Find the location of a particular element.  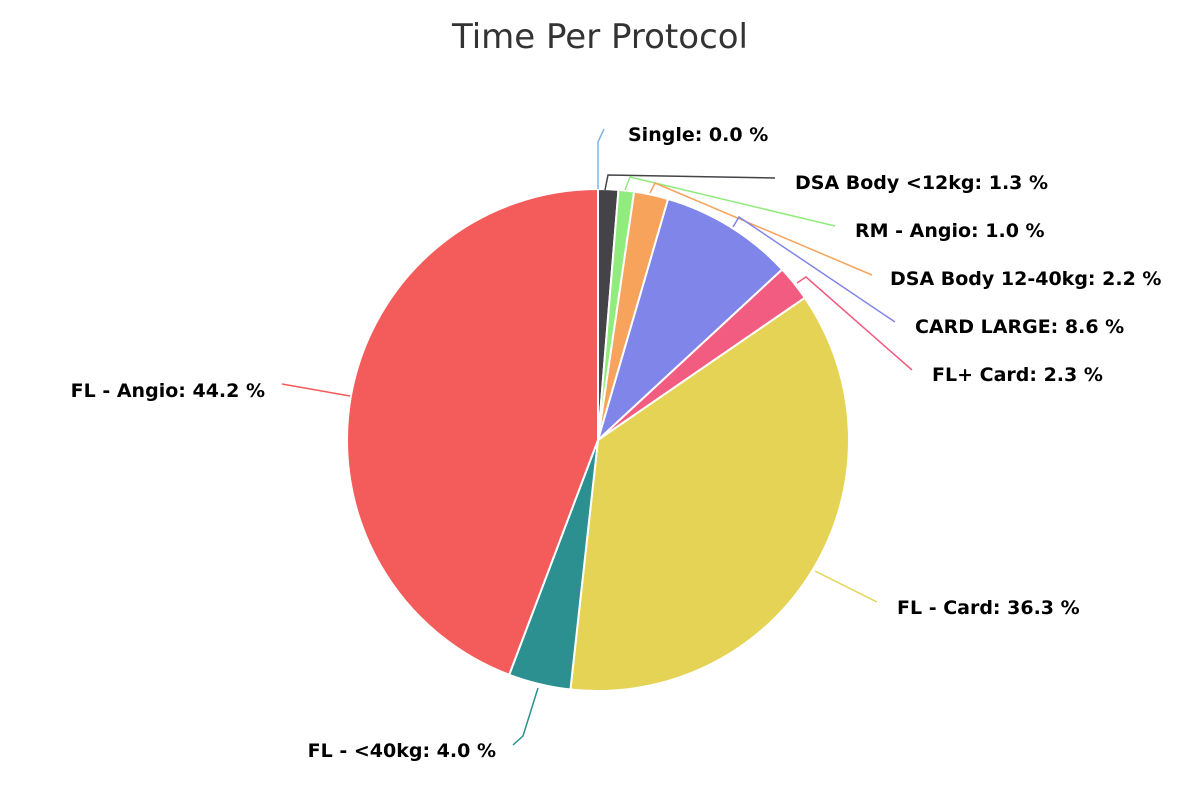

connector-rm-angio is located at coordinates (730, 201).